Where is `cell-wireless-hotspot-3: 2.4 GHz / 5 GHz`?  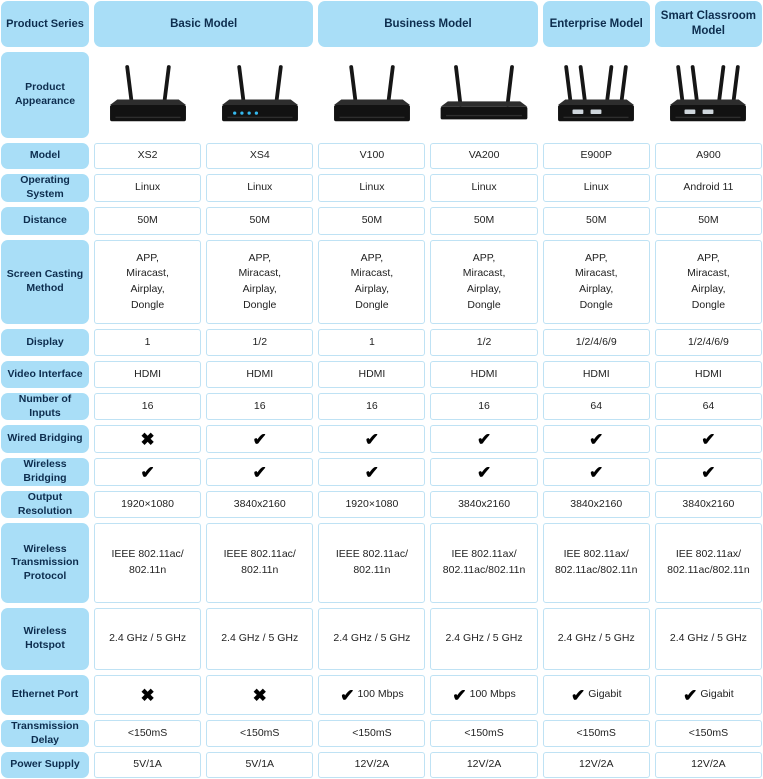 cell-wireless-hotspot-3: 2.4 GHz / 5 GHz is located at coordinates (484, 639).